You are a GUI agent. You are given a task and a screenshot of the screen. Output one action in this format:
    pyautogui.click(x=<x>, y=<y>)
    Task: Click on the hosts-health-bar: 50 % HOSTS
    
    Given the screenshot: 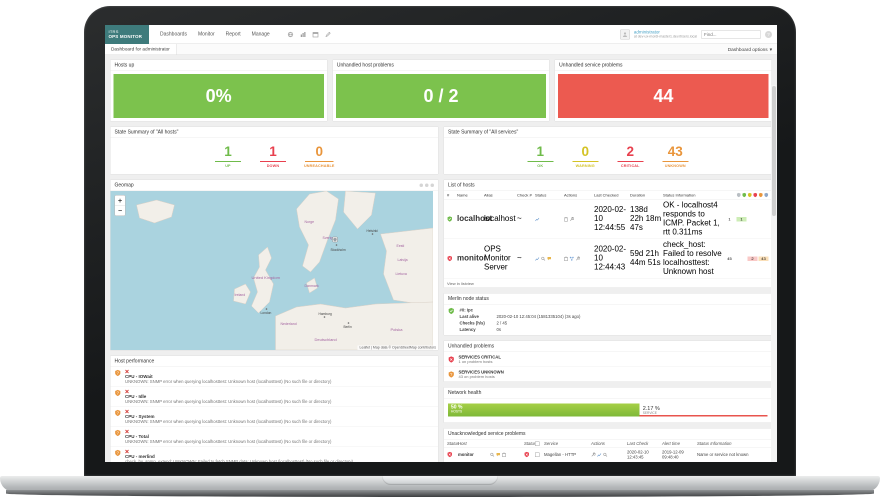 What is the action you would take?
    pyautogui.click(x=544, y=410)
    